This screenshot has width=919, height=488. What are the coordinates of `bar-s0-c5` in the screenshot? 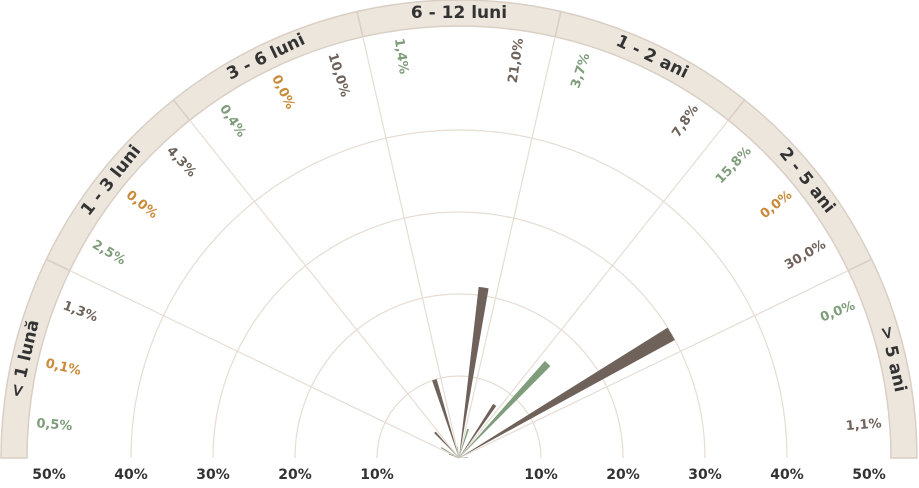 It's located at (505, 409).